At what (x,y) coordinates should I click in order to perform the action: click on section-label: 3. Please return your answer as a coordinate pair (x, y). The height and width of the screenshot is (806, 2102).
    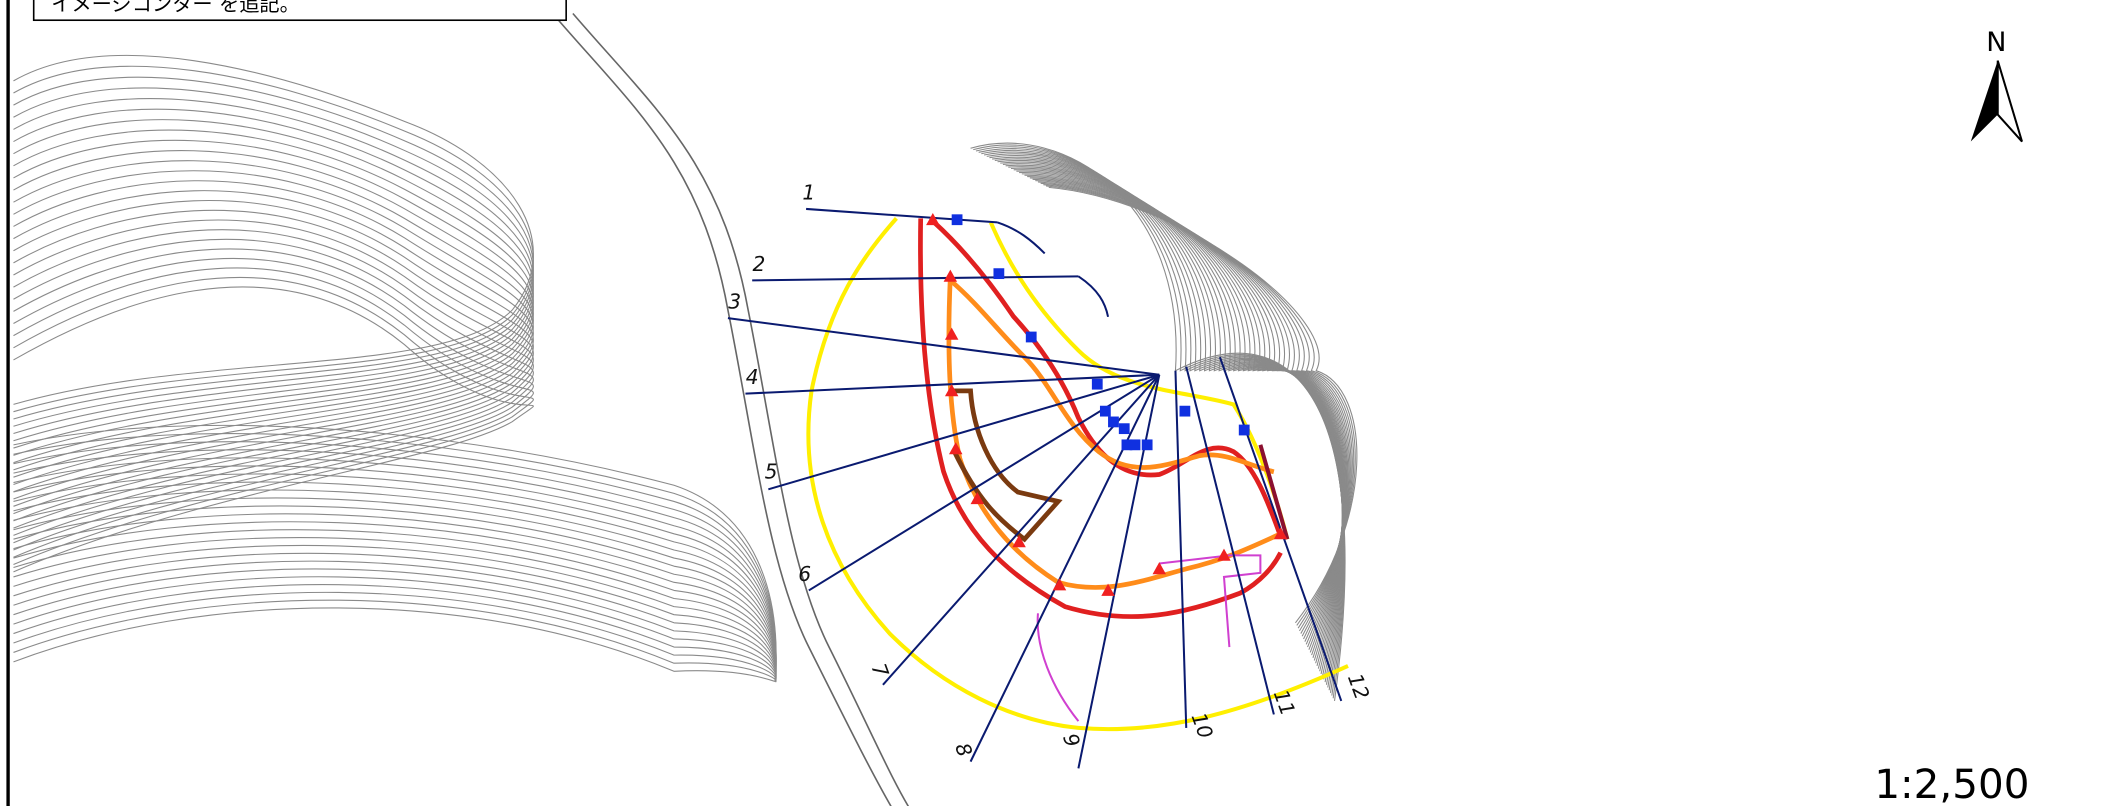
    Looking at the image, I should click on (734, 302).